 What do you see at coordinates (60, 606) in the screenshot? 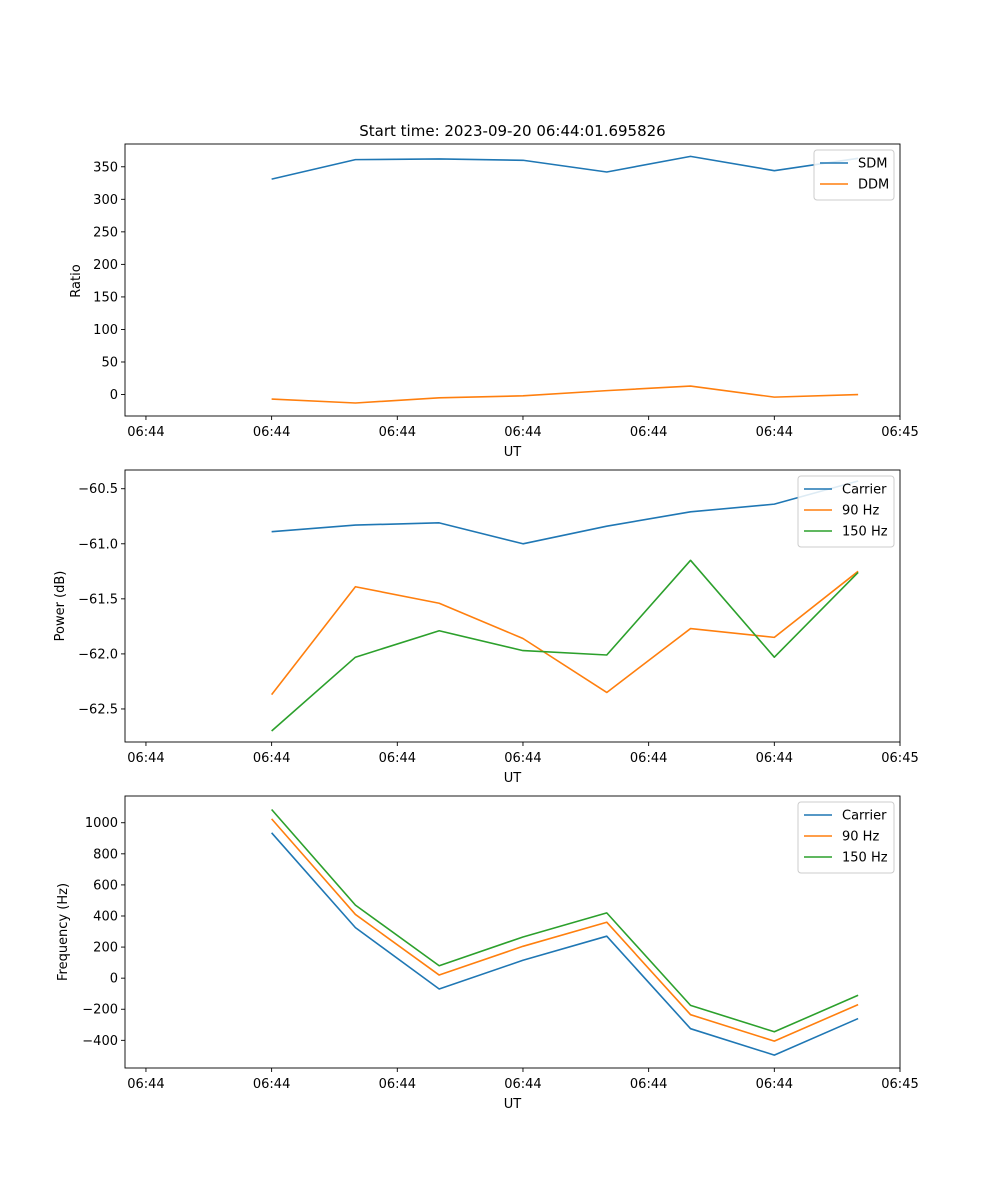
I see `y-axis-label: Power (dB)` at bounding box center [60, 606].